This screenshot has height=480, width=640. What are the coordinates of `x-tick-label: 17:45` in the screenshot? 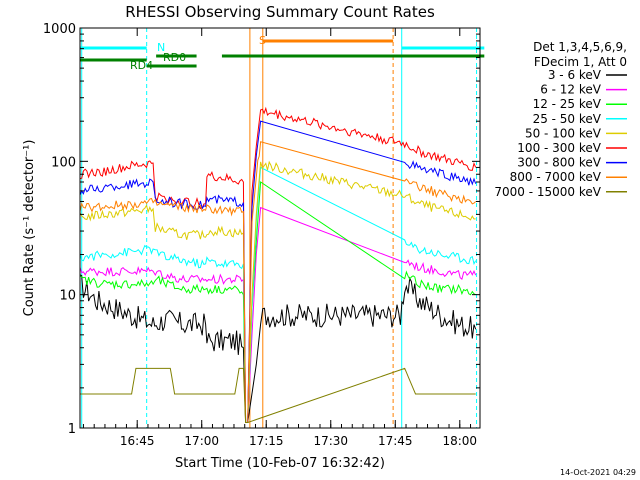 It's located at (395, 441).